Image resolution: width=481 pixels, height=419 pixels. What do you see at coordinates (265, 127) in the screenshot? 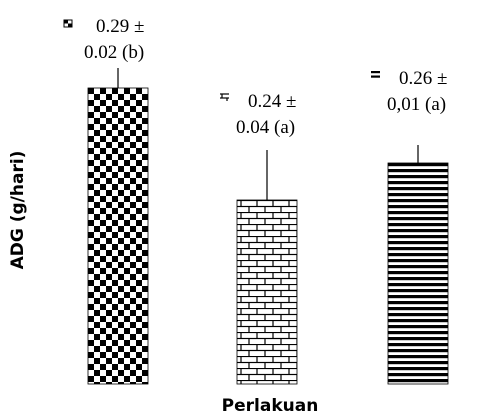
I see `data-label-2-line-2: 0.04 (a)` at bounding box center [265, 127].